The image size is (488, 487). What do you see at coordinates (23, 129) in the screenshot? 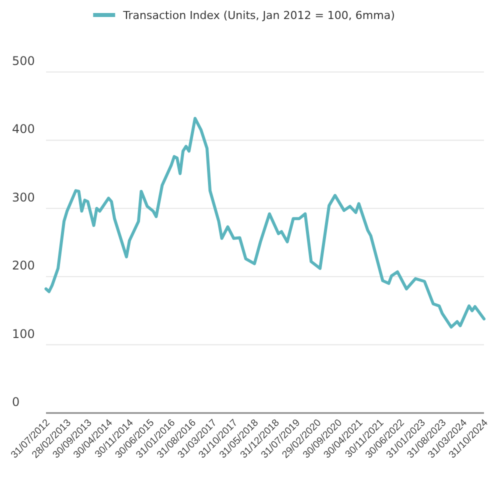
I see `y-tick-label: 400` at bounding box center [23, 129].